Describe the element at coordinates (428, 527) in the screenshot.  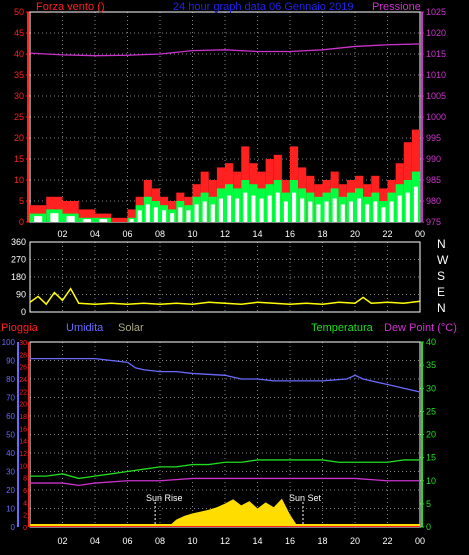
I see `temp-tick-label: 0` at that location.